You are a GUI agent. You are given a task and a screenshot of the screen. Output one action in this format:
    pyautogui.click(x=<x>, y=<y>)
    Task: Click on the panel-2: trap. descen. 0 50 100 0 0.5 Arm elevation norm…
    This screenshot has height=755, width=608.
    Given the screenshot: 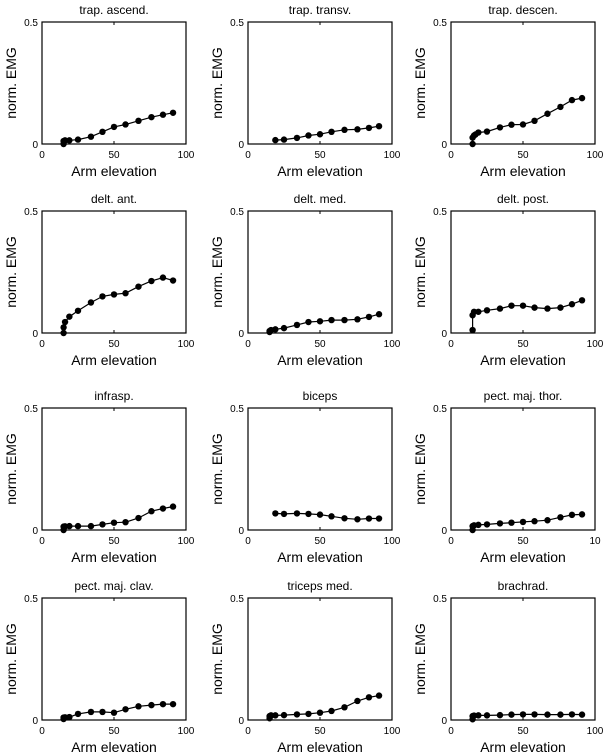 What is the action you would take?
    pyautogui.click(x=508, y=91)
    